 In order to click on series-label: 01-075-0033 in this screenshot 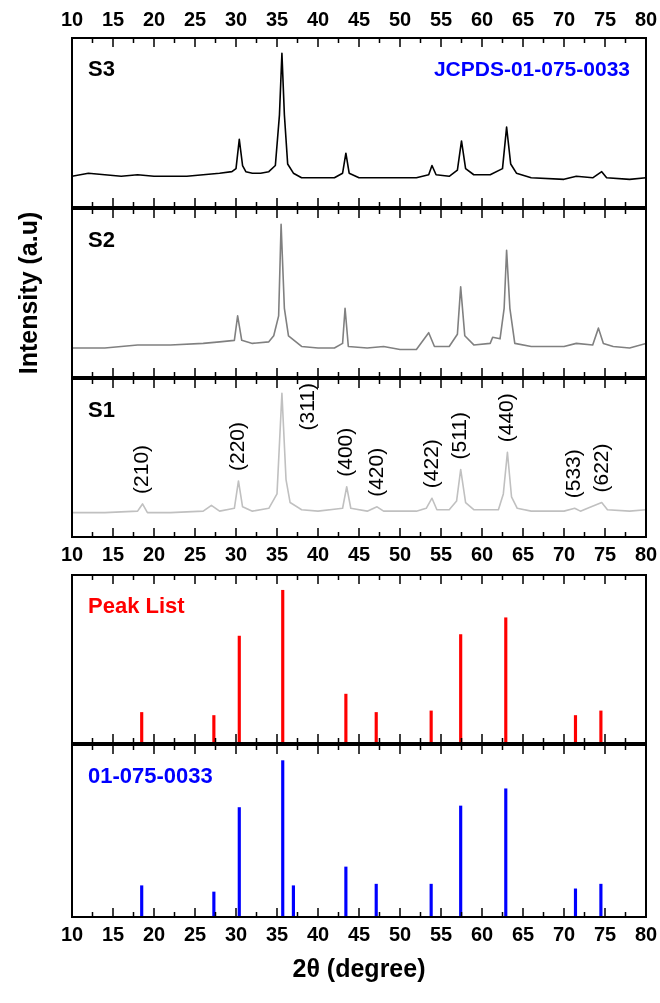, I will do `click(150, 775)`.